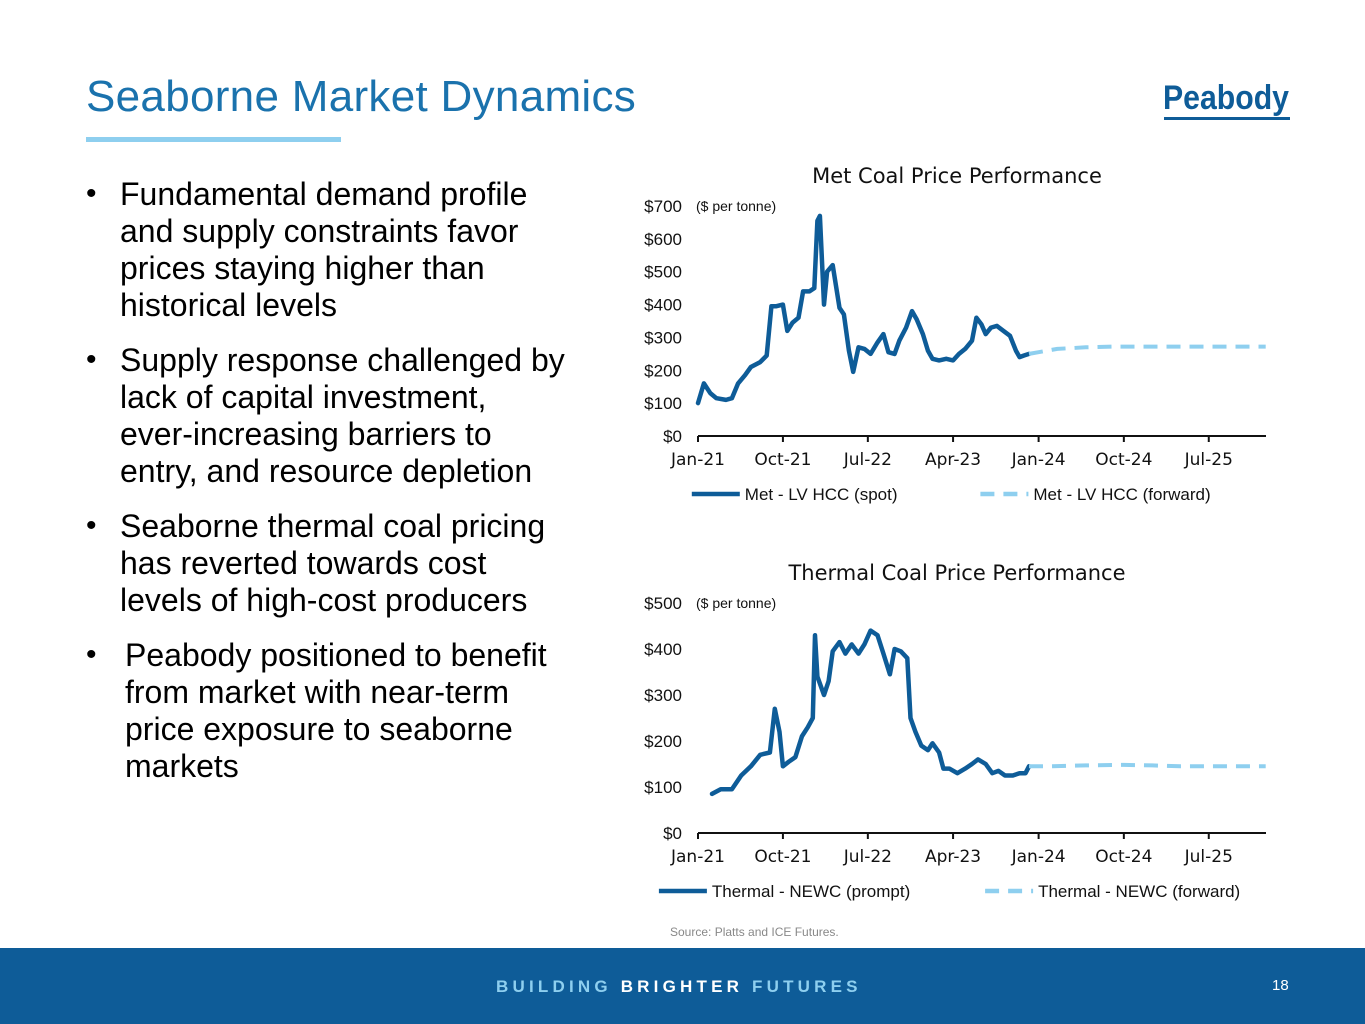  What do you see at coordinates (821, 494) in the screenshot?
I see `legend-label: Met - LV HCC (spot)` at bounding box center [821, 494].